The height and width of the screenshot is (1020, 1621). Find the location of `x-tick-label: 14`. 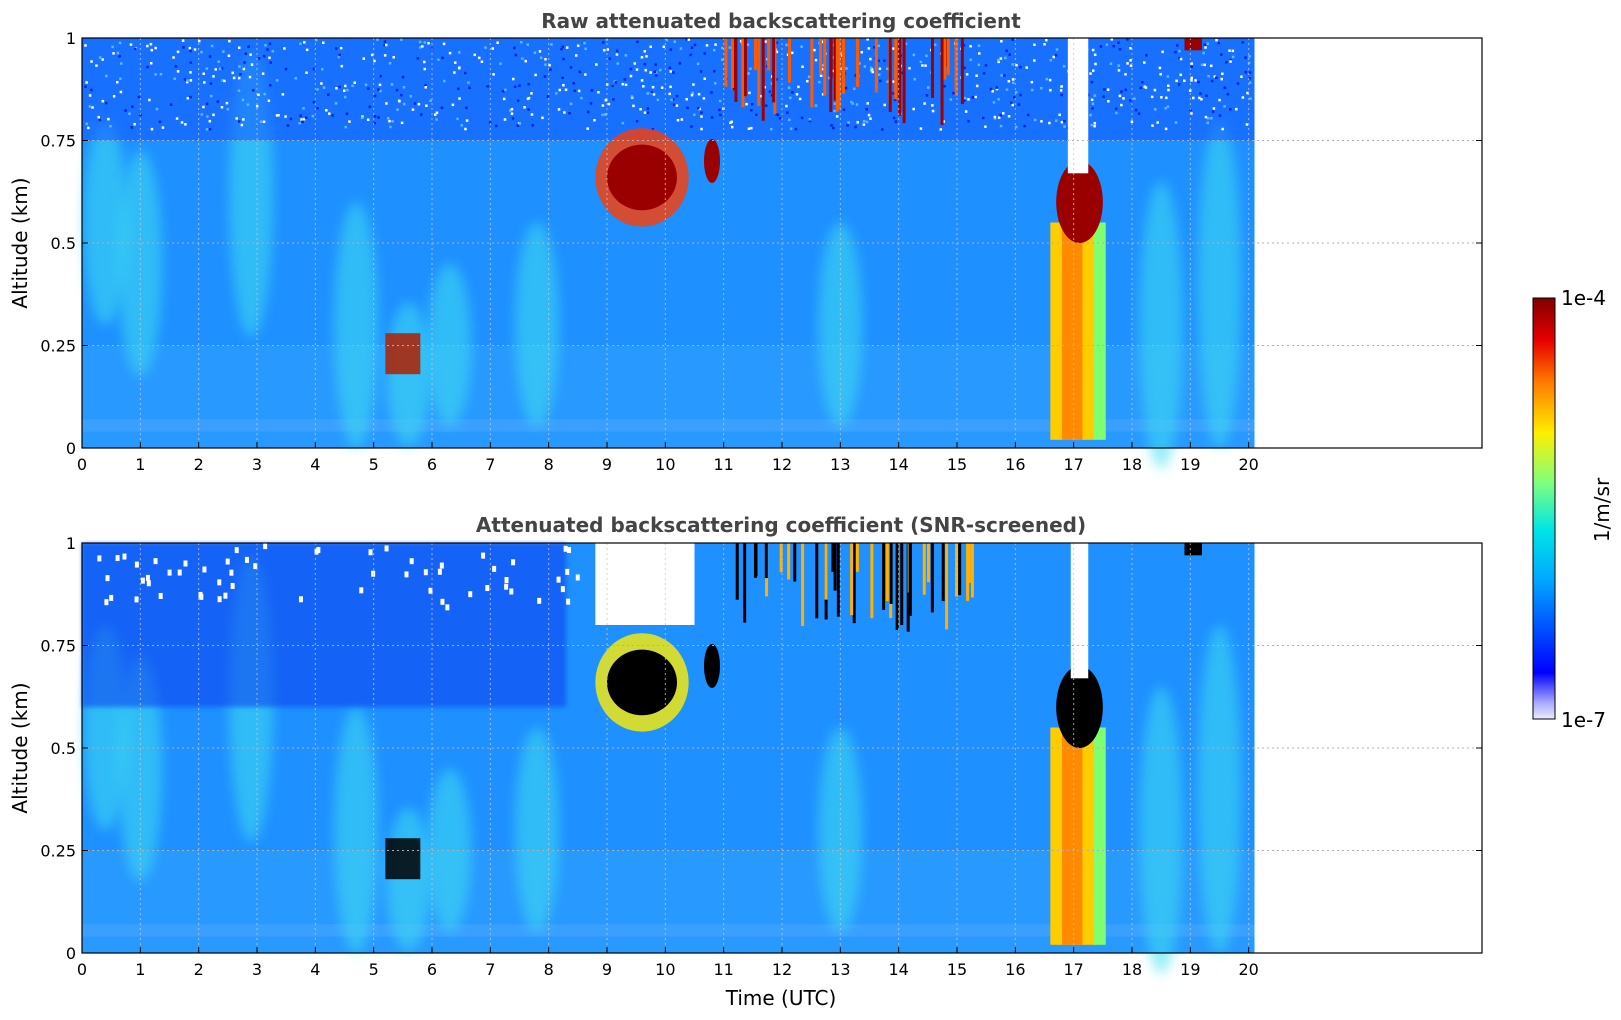

x-tick-label: 14 is located at coordinates (898, 464).